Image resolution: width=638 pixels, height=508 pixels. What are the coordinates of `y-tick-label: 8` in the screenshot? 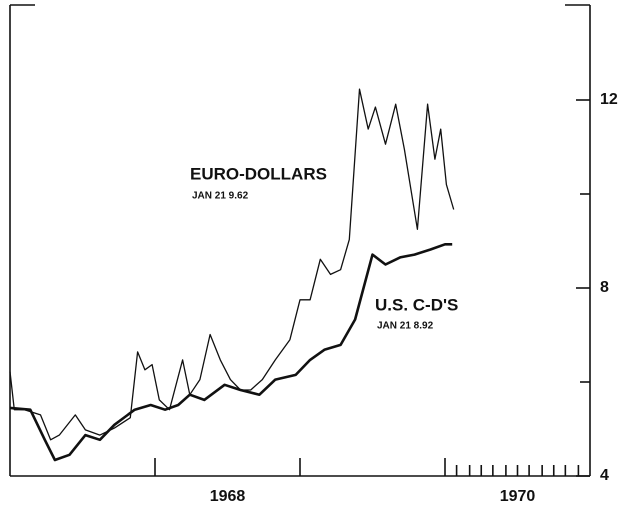 It's located at (604, 287).